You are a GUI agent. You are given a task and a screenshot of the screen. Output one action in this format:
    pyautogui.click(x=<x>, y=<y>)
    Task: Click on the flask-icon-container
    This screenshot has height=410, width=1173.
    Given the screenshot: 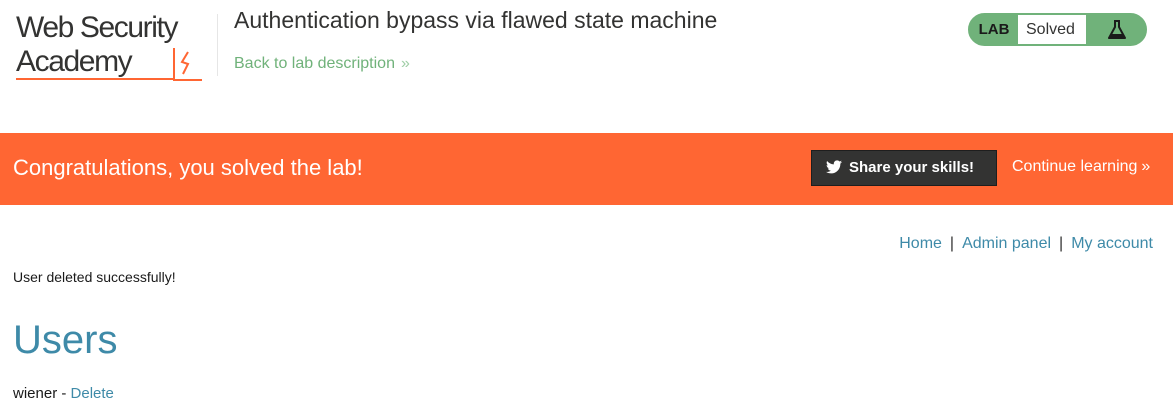 What is the action you would take?
    pyautogui.click(x=1115, y=29)
    